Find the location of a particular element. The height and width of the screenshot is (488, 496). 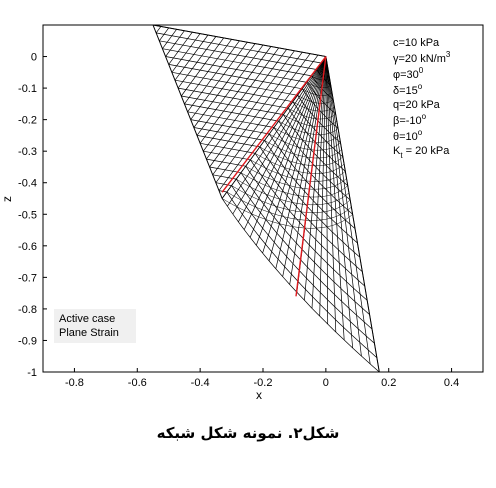

y-tick-label: -0.4 is located at coordinates (27, 184).